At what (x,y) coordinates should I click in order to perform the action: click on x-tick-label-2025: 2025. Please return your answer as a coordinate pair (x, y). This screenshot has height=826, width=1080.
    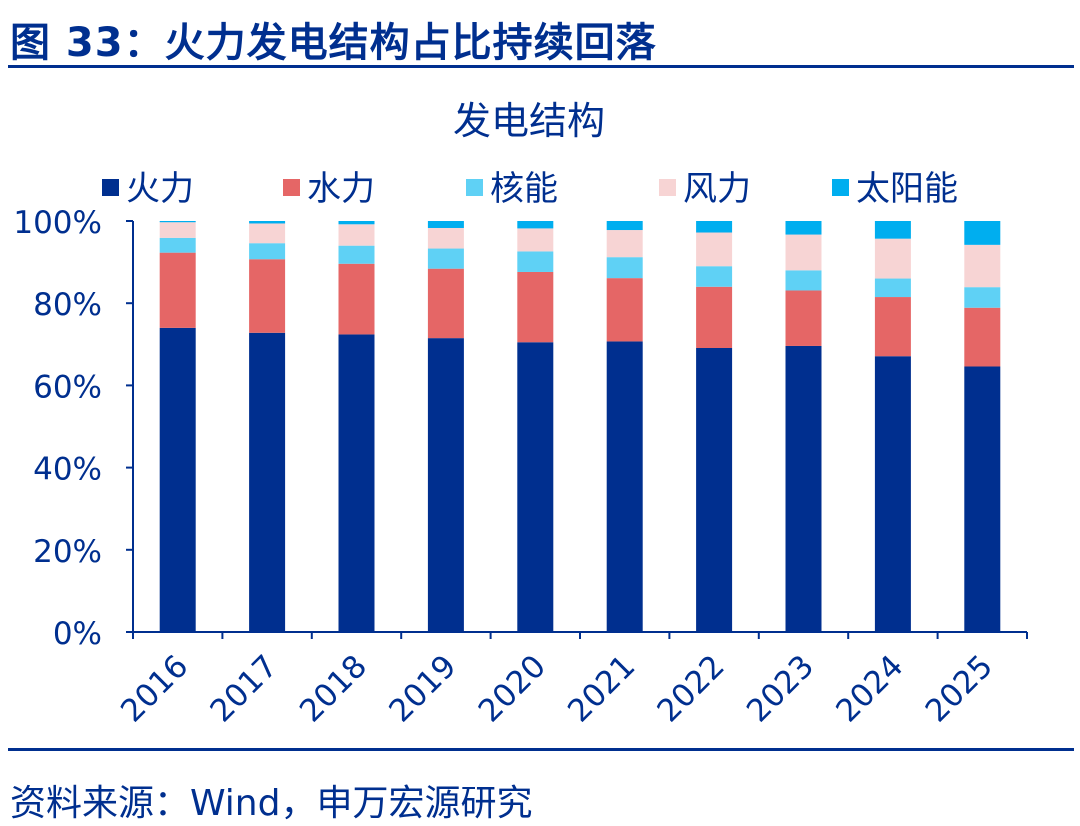
    Looking at the image, I should click on (959, 688).